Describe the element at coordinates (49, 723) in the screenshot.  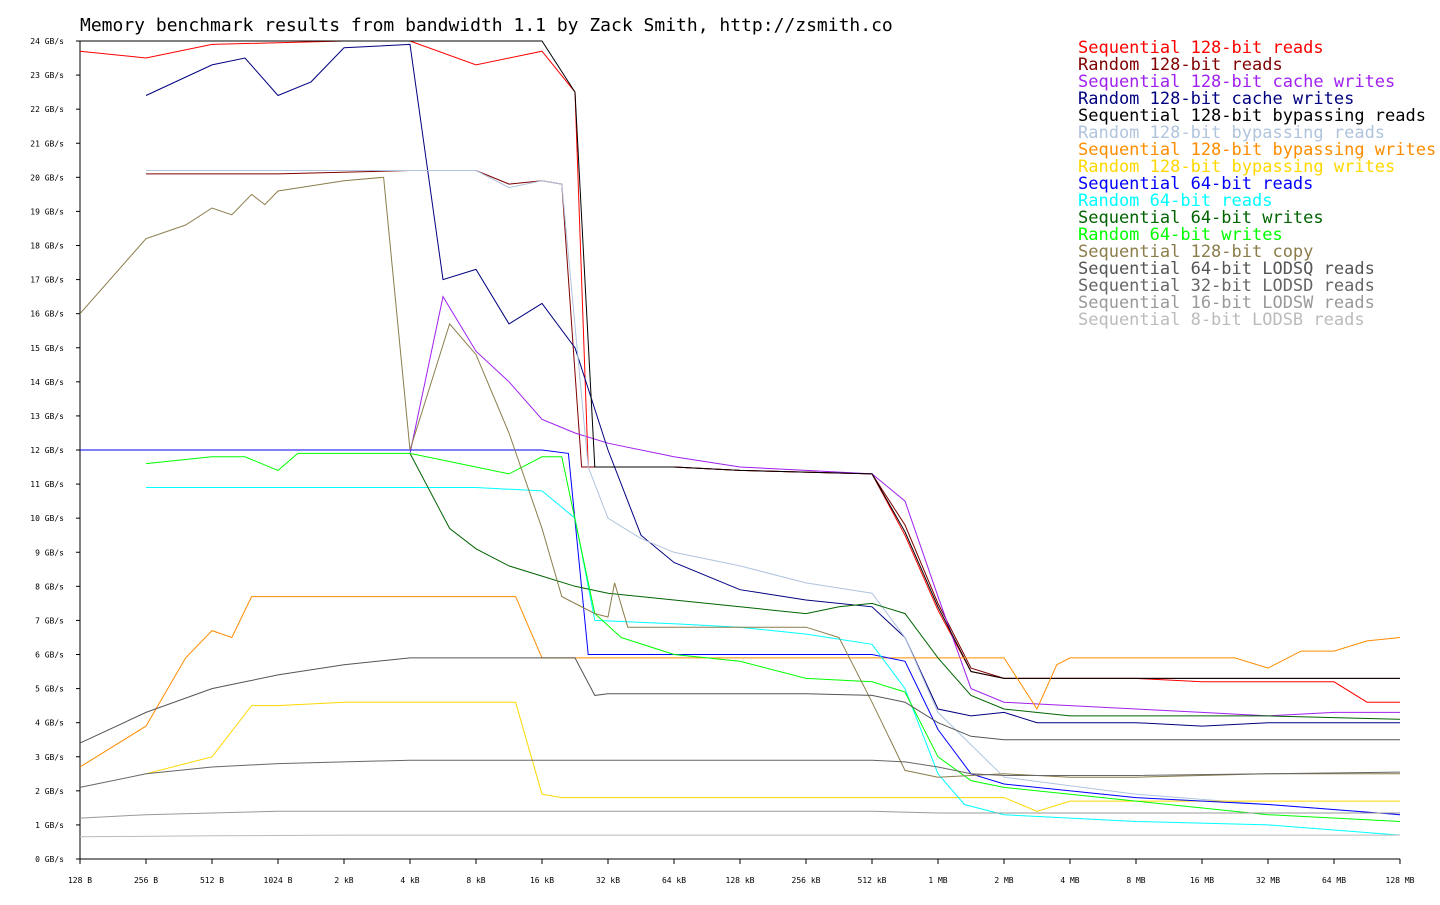
I see `y-tick-label: 4 GB/s` at that location.